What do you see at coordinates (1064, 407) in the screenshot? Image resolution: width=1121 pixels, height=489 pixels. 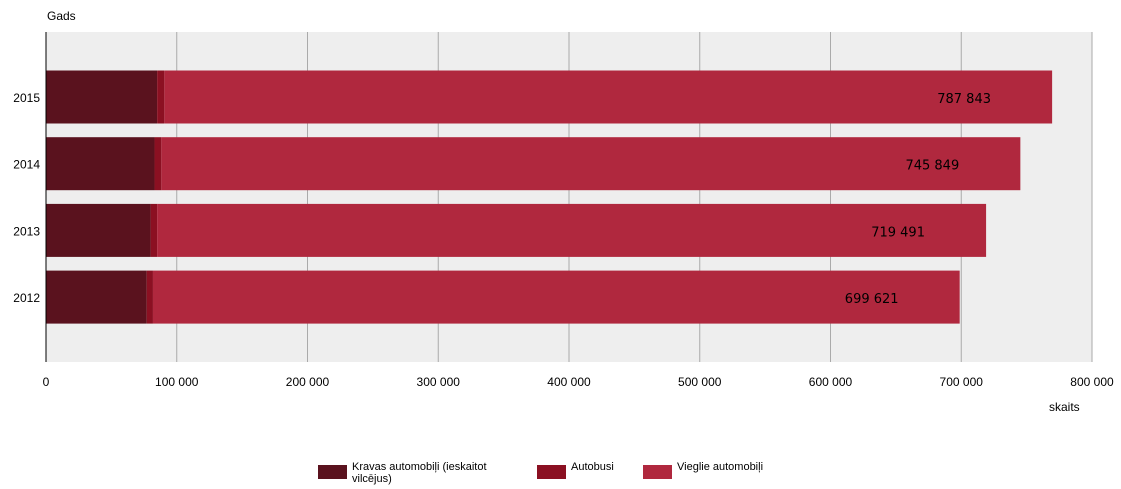 I see `x-axis-title: skaits` at bounding box center [1064, 407].